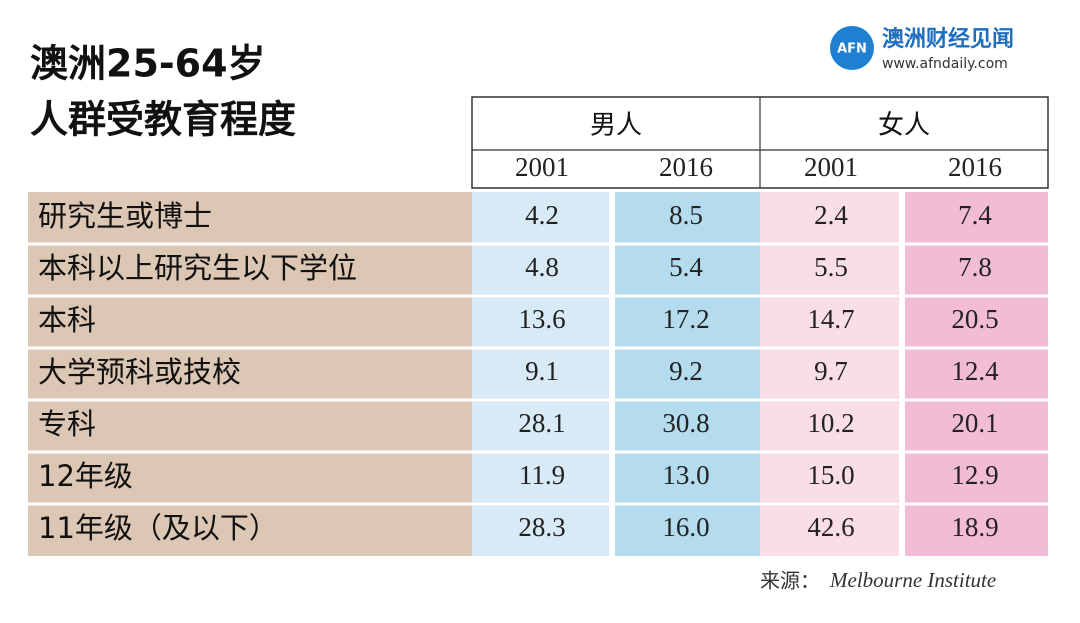  I want to click on cell-value: 12.4, so click(975, 371).